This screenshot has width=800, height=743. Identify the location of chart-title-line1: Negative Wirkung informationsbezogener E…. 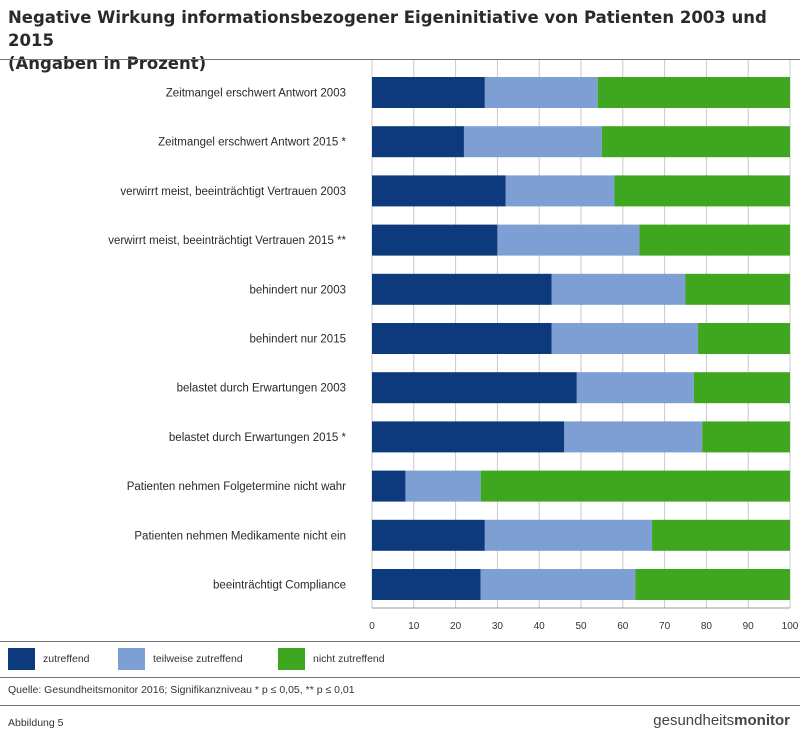
(387, 29).